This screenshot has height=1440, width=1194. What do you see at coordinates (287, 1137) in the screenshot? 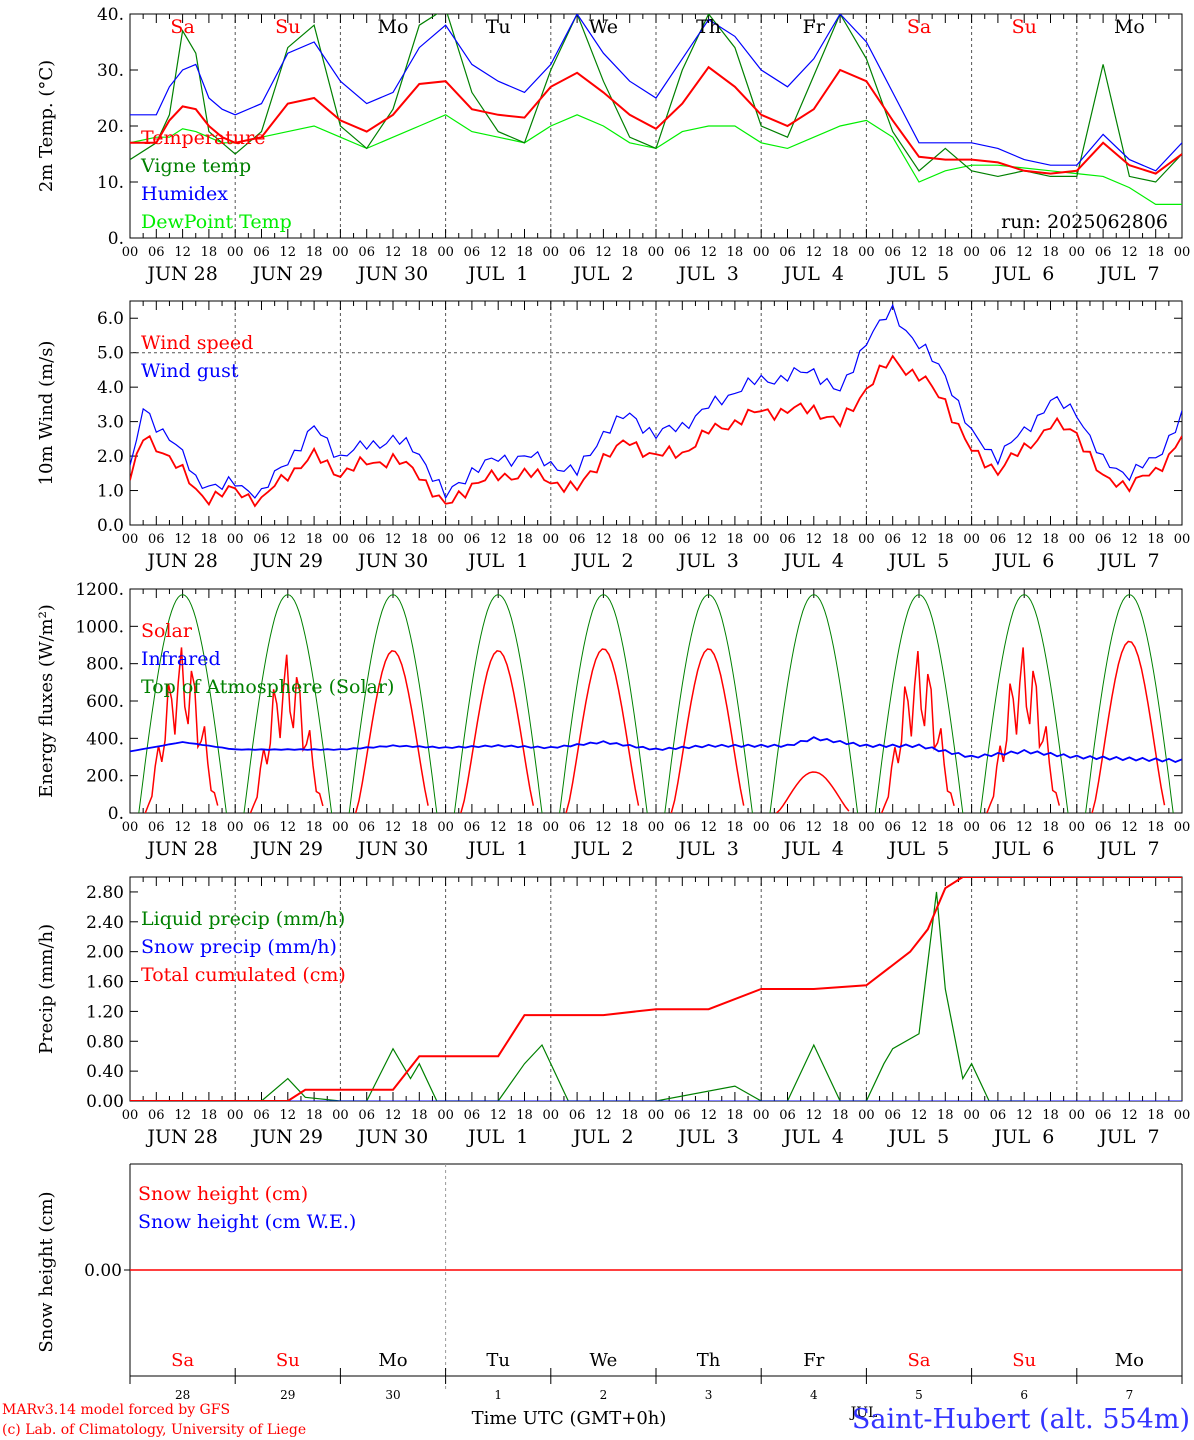
I see `date-label: JUN 29` at bounding box center [287, 1137].